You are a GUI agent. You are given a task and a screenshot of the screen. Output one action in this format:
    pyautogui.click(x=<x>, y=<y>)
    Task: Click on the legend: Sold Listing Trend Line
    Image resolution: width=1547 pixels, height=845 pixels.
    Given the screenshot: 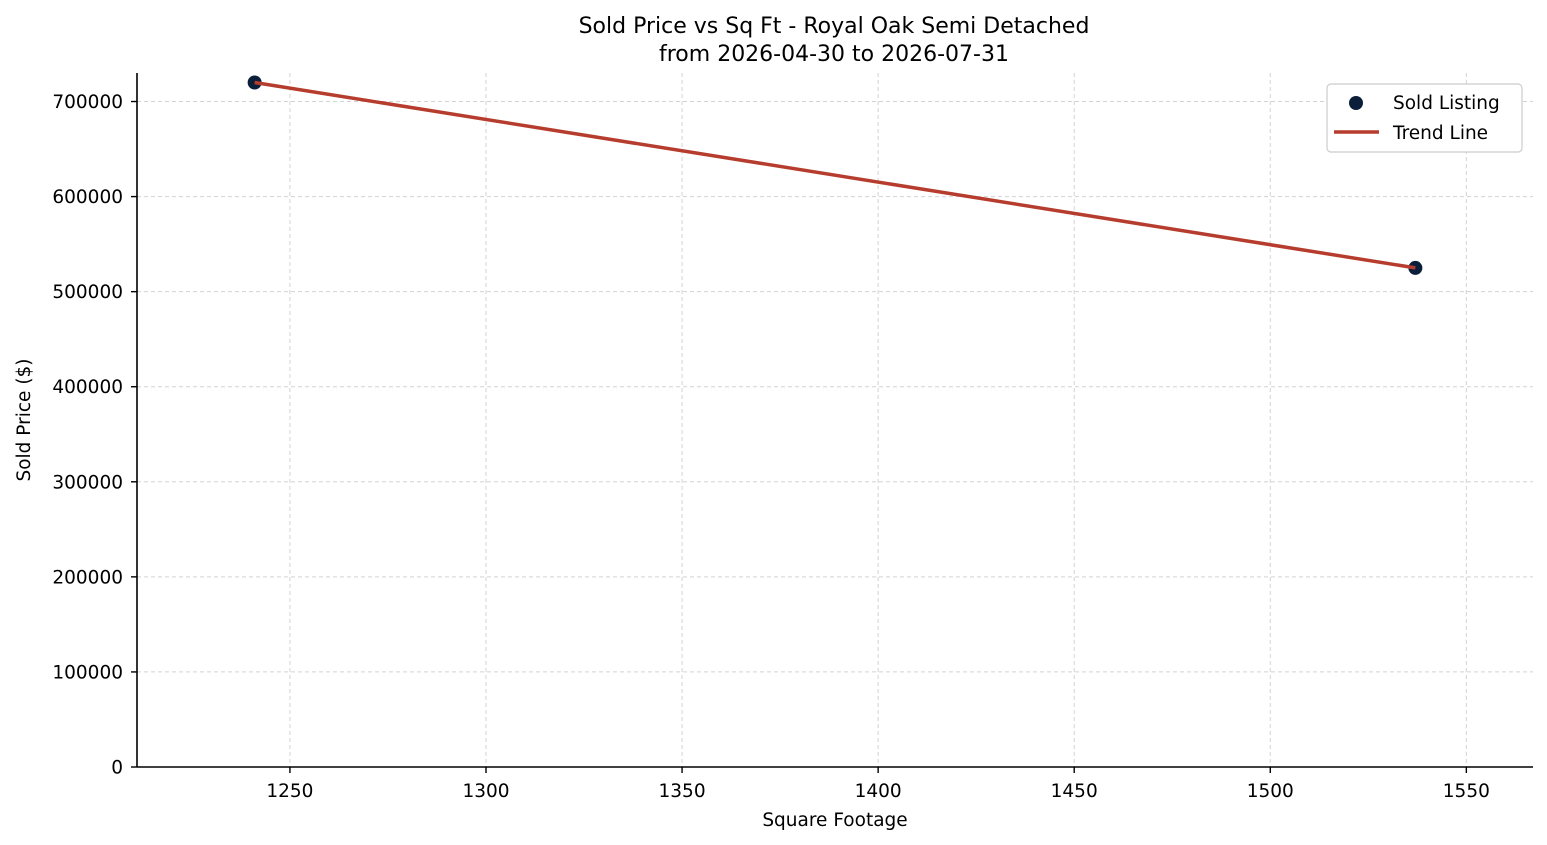 What is the action you would take?
    pyautogui.click(x=1424, y=118)
    